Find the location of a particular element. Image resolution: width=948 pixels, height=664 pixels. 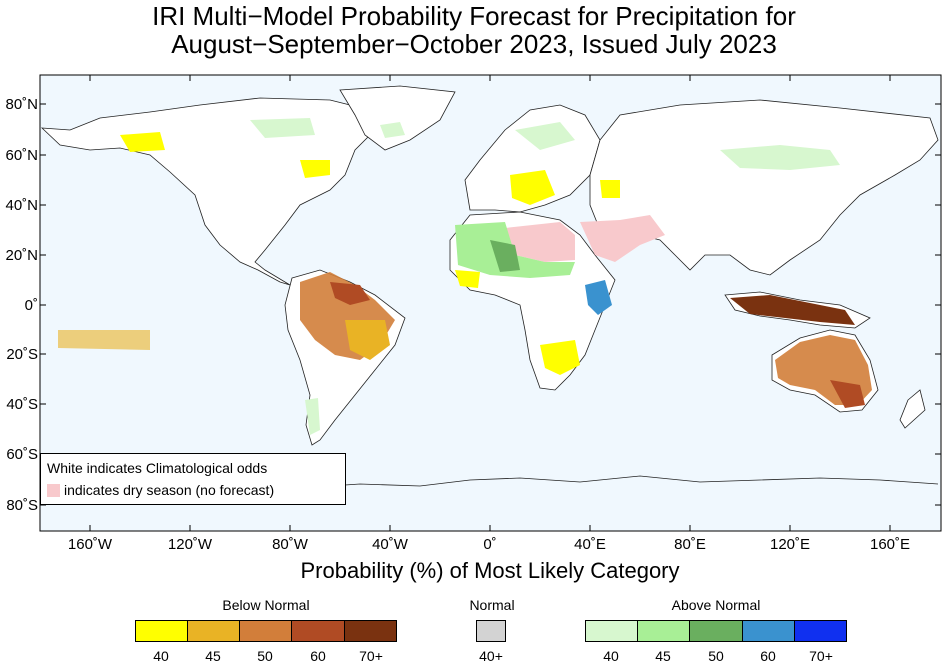

legend-note-line2: indicates dry season (no forecast) is located at coordinates (160, 490).